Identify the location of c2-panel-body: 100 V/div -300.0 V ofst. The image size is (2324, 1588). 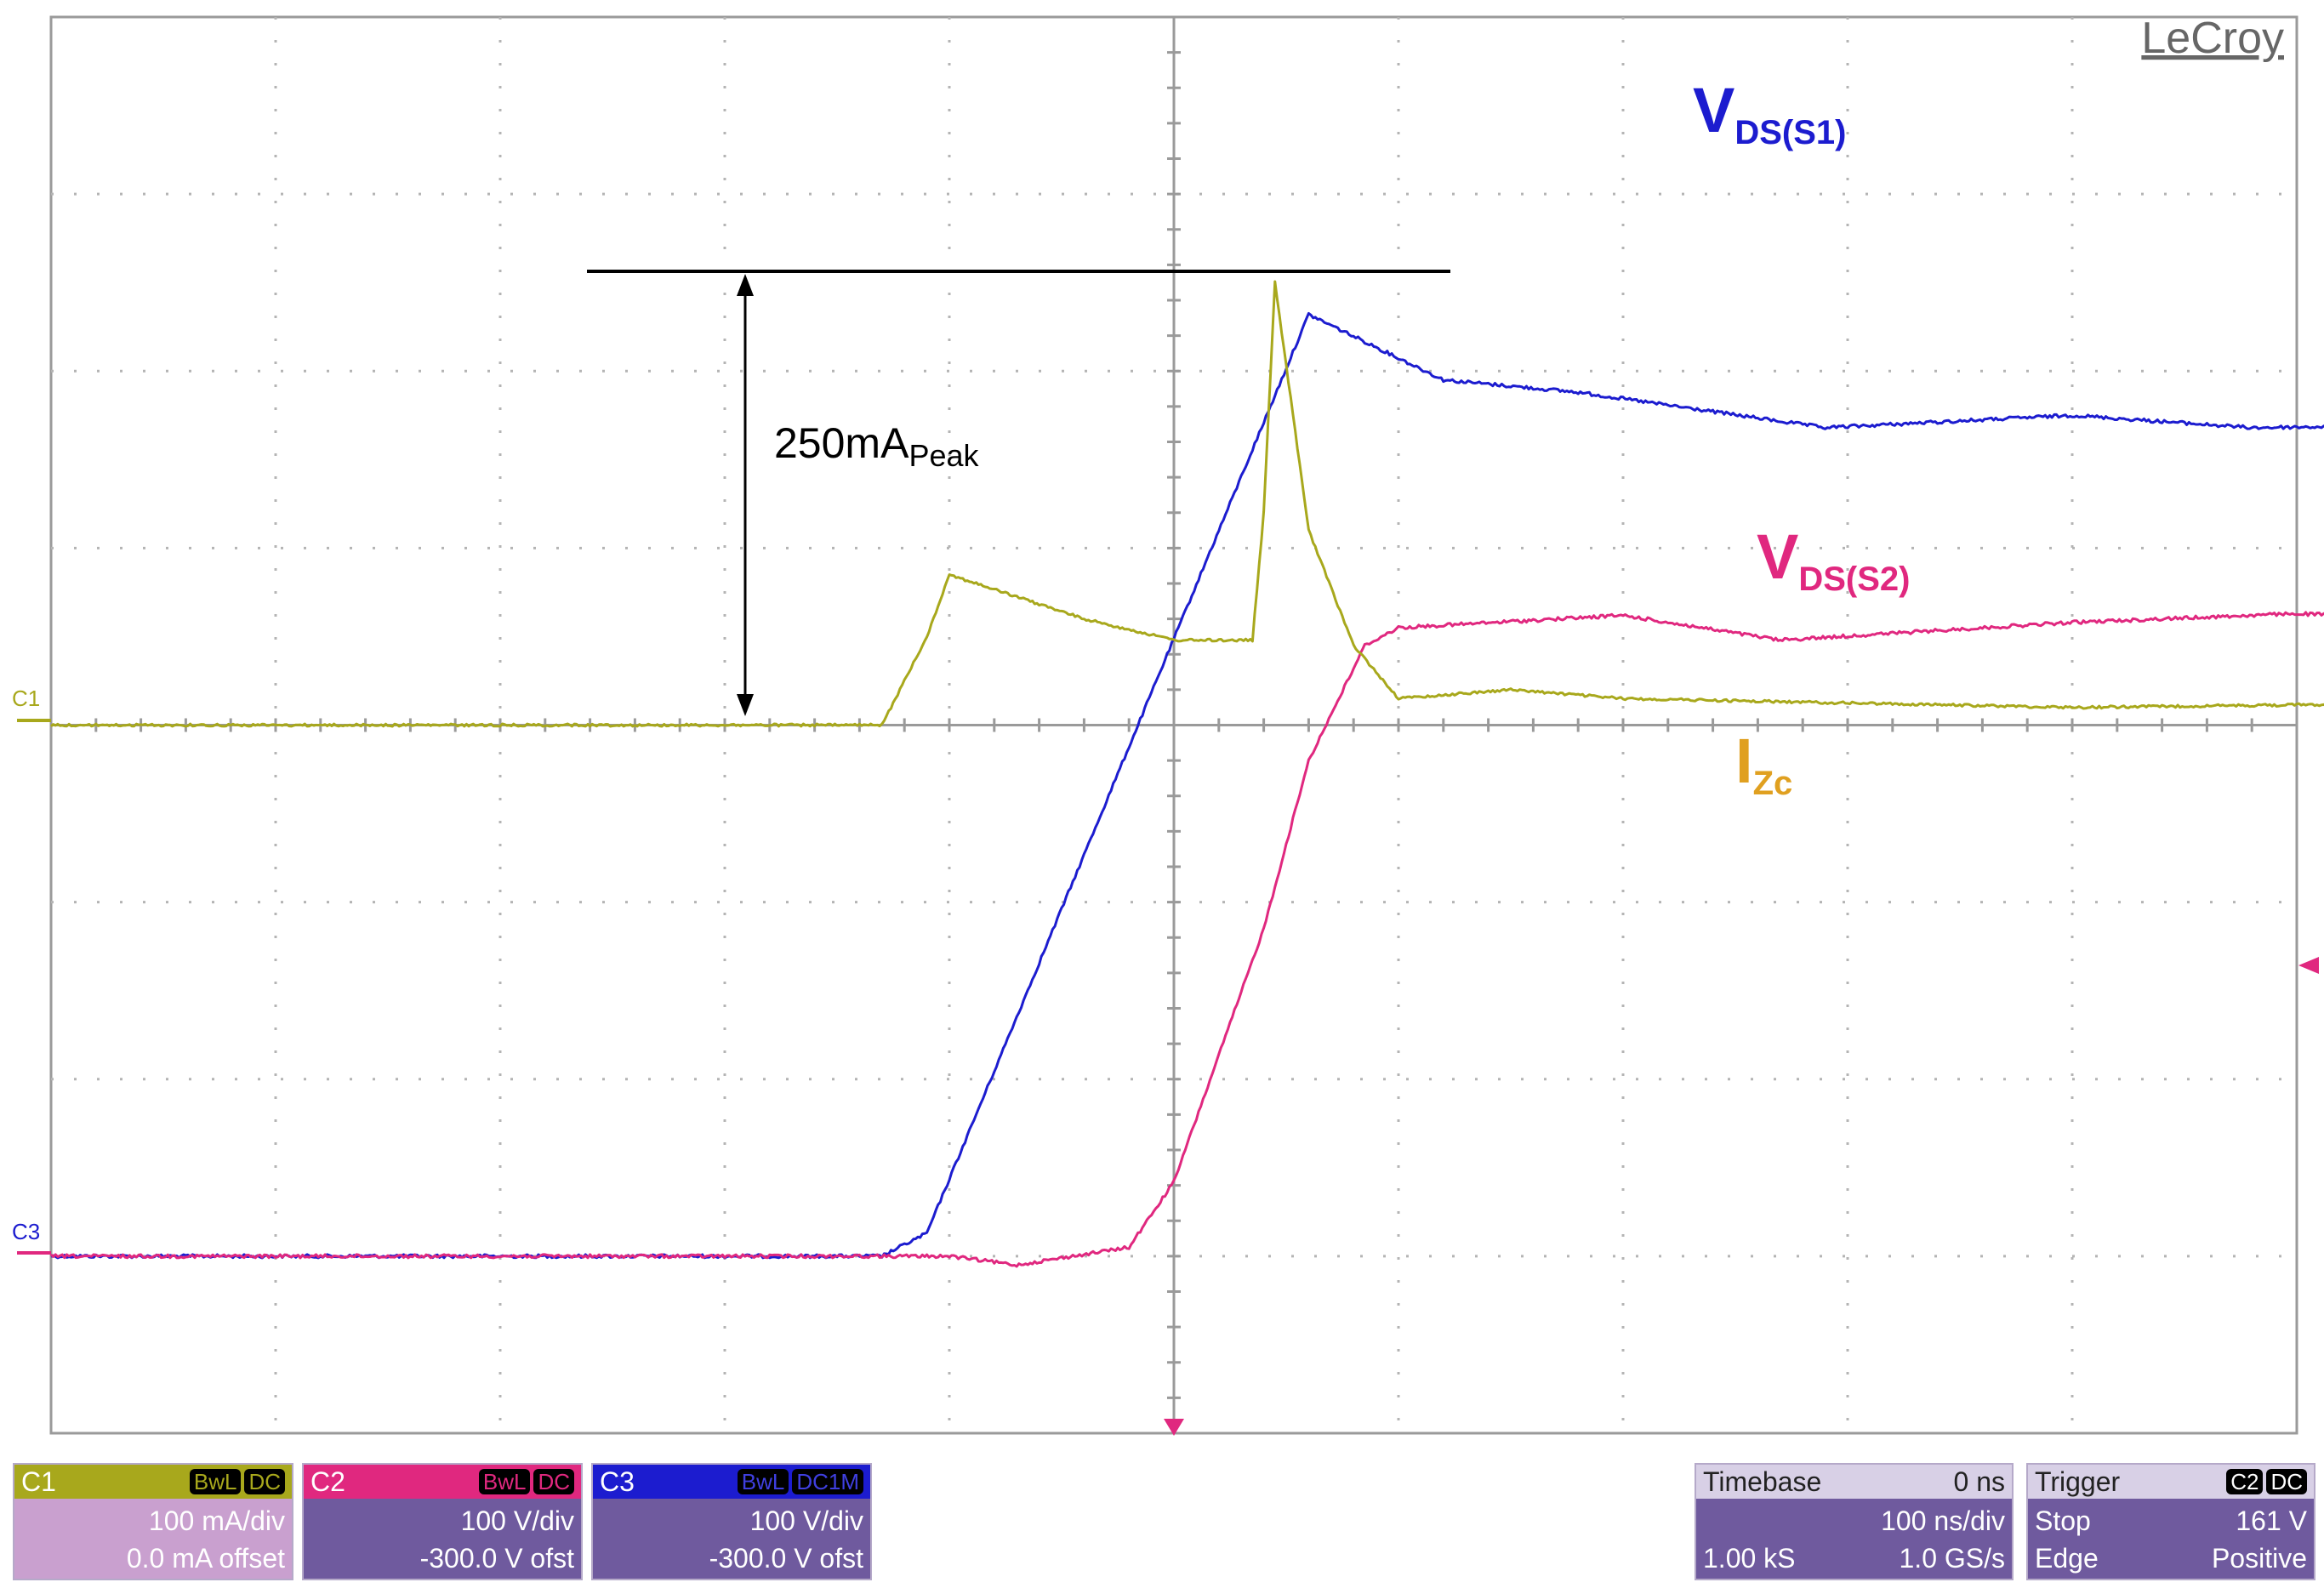
(442, 1538).